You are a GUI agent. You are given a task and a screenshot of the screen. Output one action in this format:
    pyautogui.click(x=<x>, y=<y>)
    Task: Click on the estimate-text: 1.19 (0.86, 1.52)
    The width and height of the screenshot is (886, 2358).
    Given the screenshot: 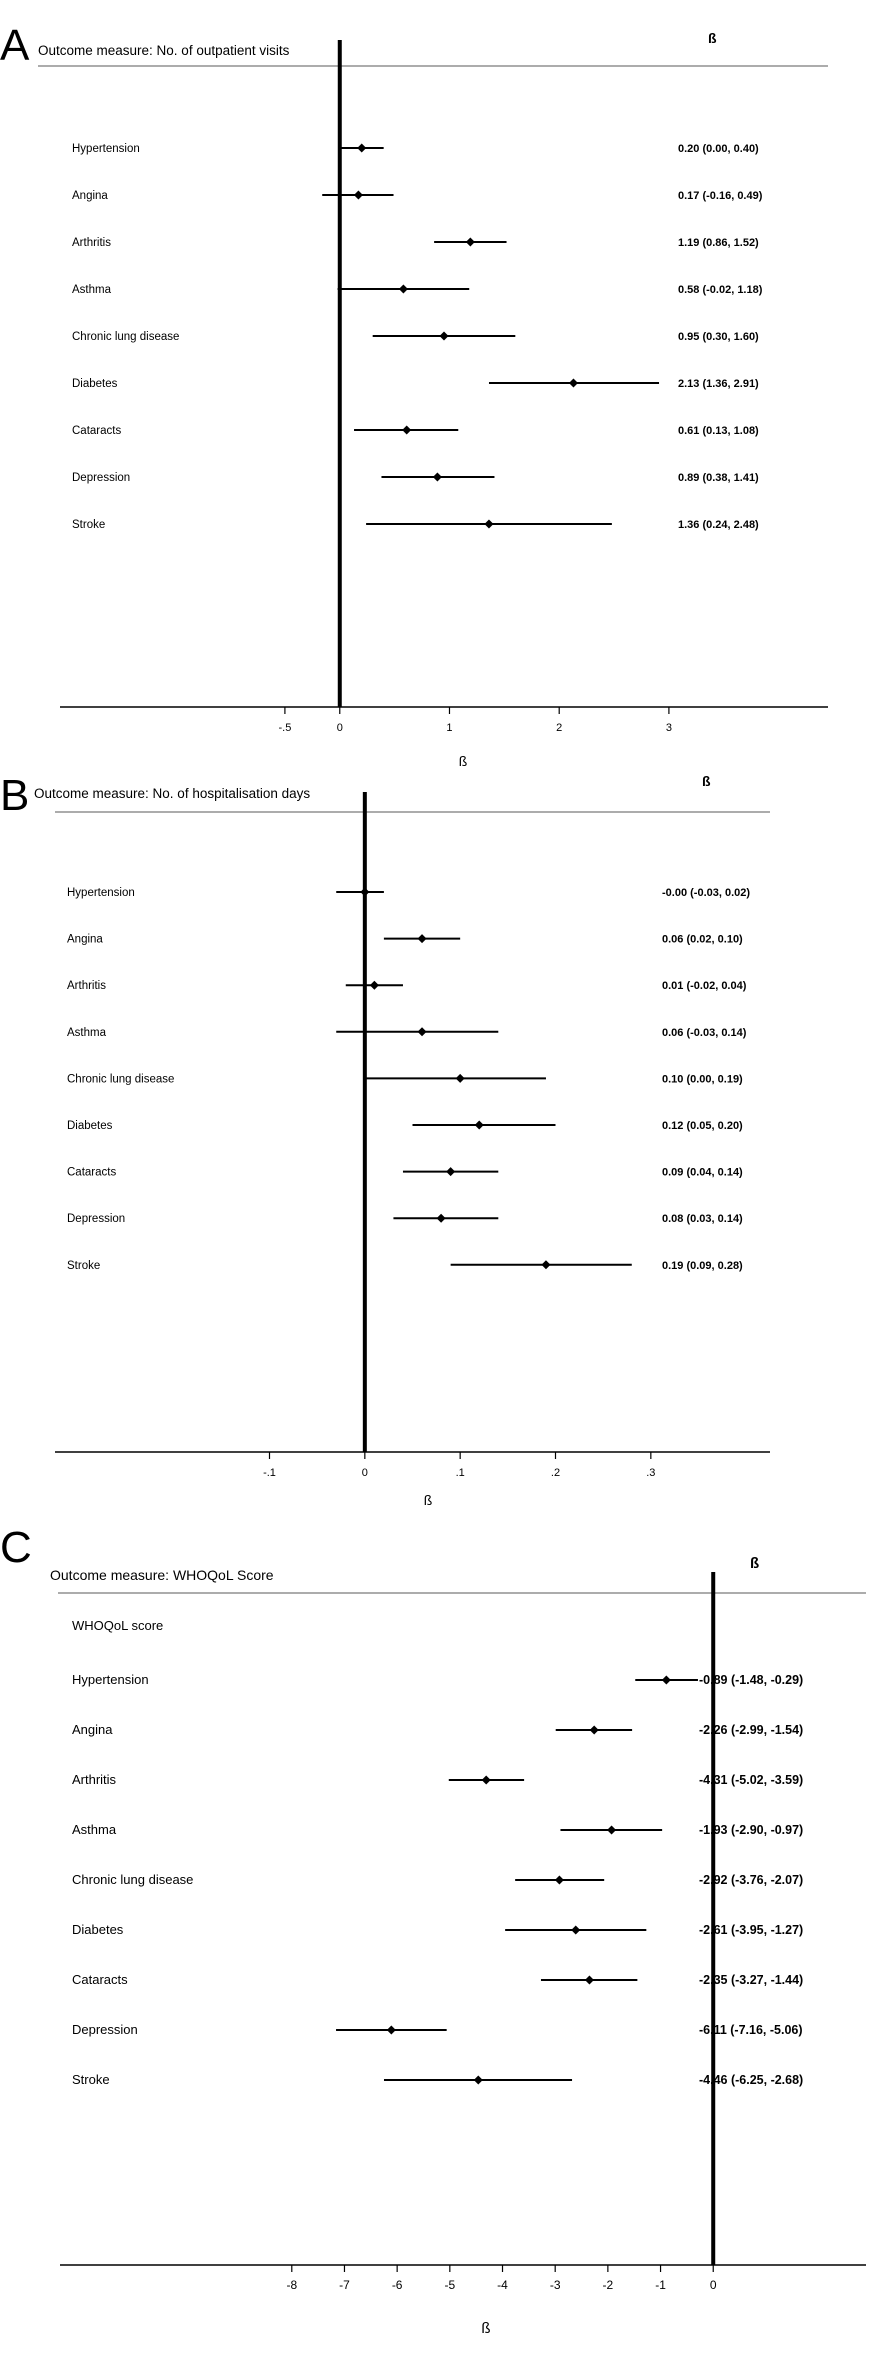 What is the action you would take?
    pyautogui.click(x=718, y=243)
    